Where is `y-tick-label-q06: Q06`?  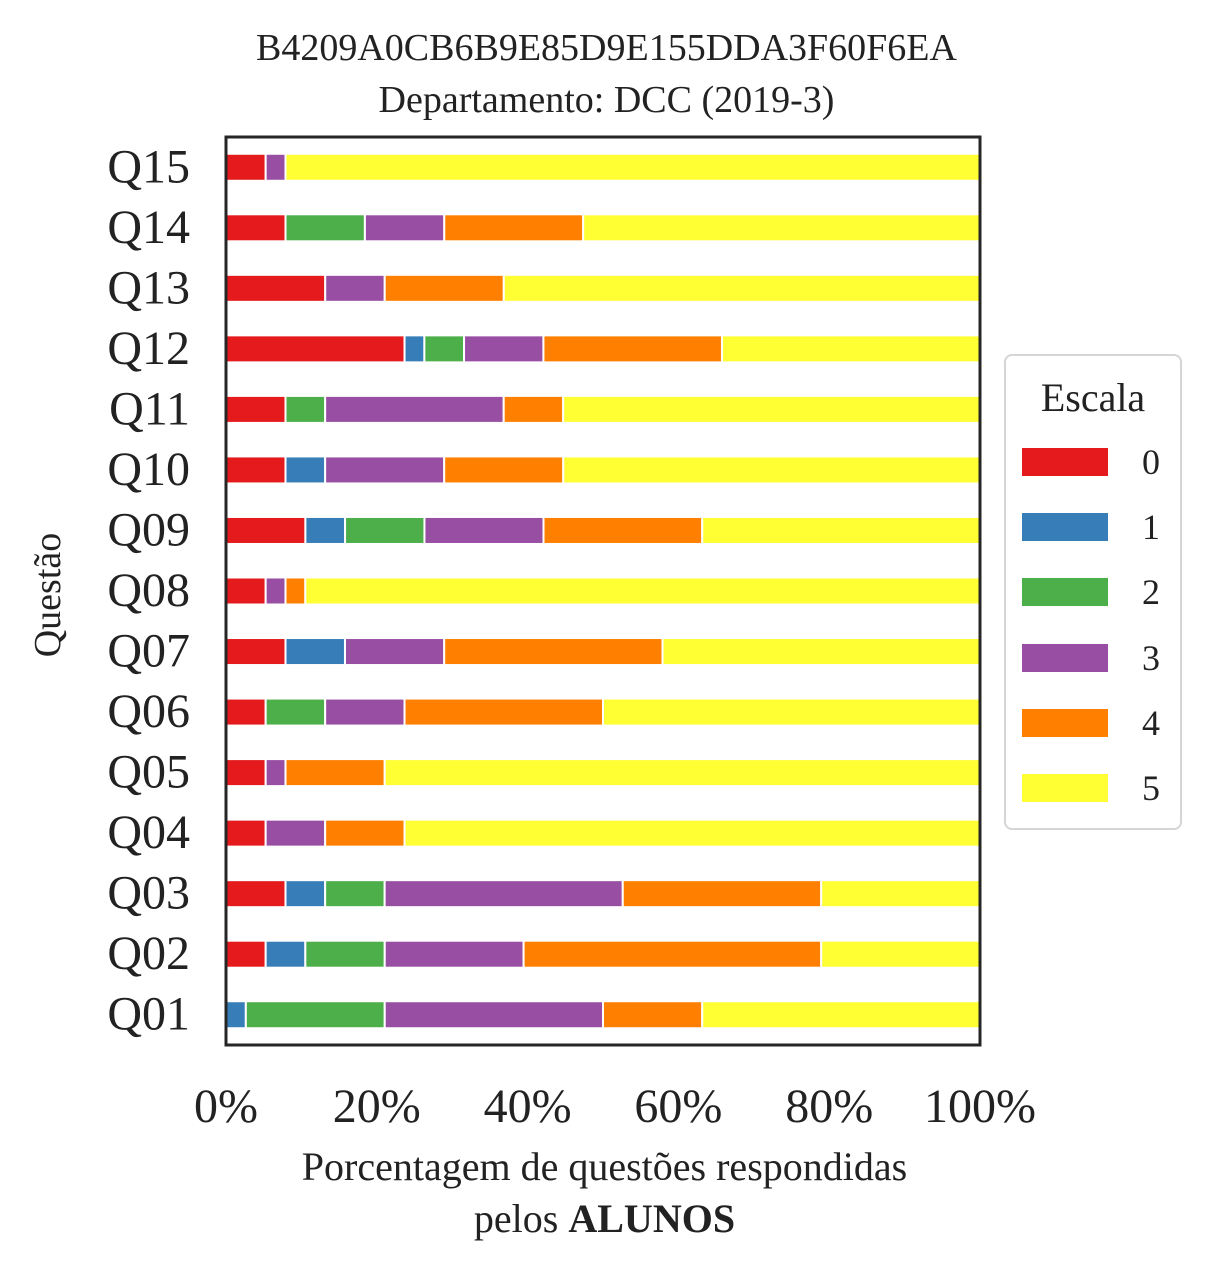 y-tick-label-q06: Q06 is located at coordinates (148, 711).